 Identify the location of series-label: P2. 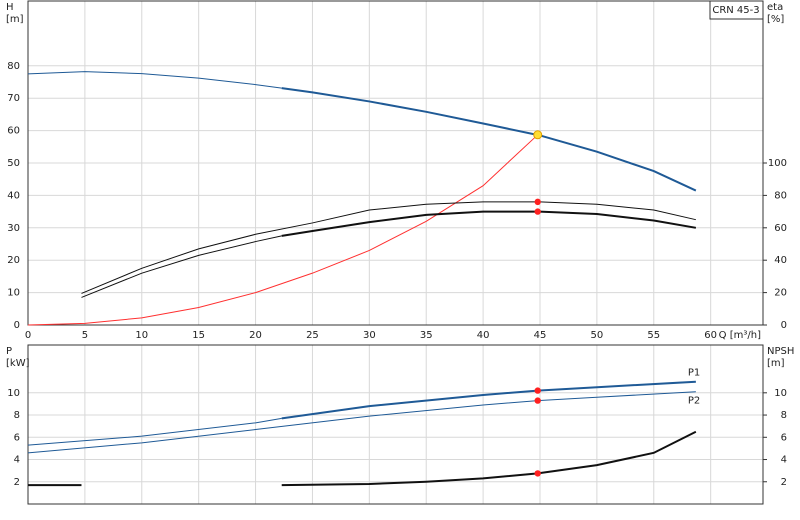
(694, 401).